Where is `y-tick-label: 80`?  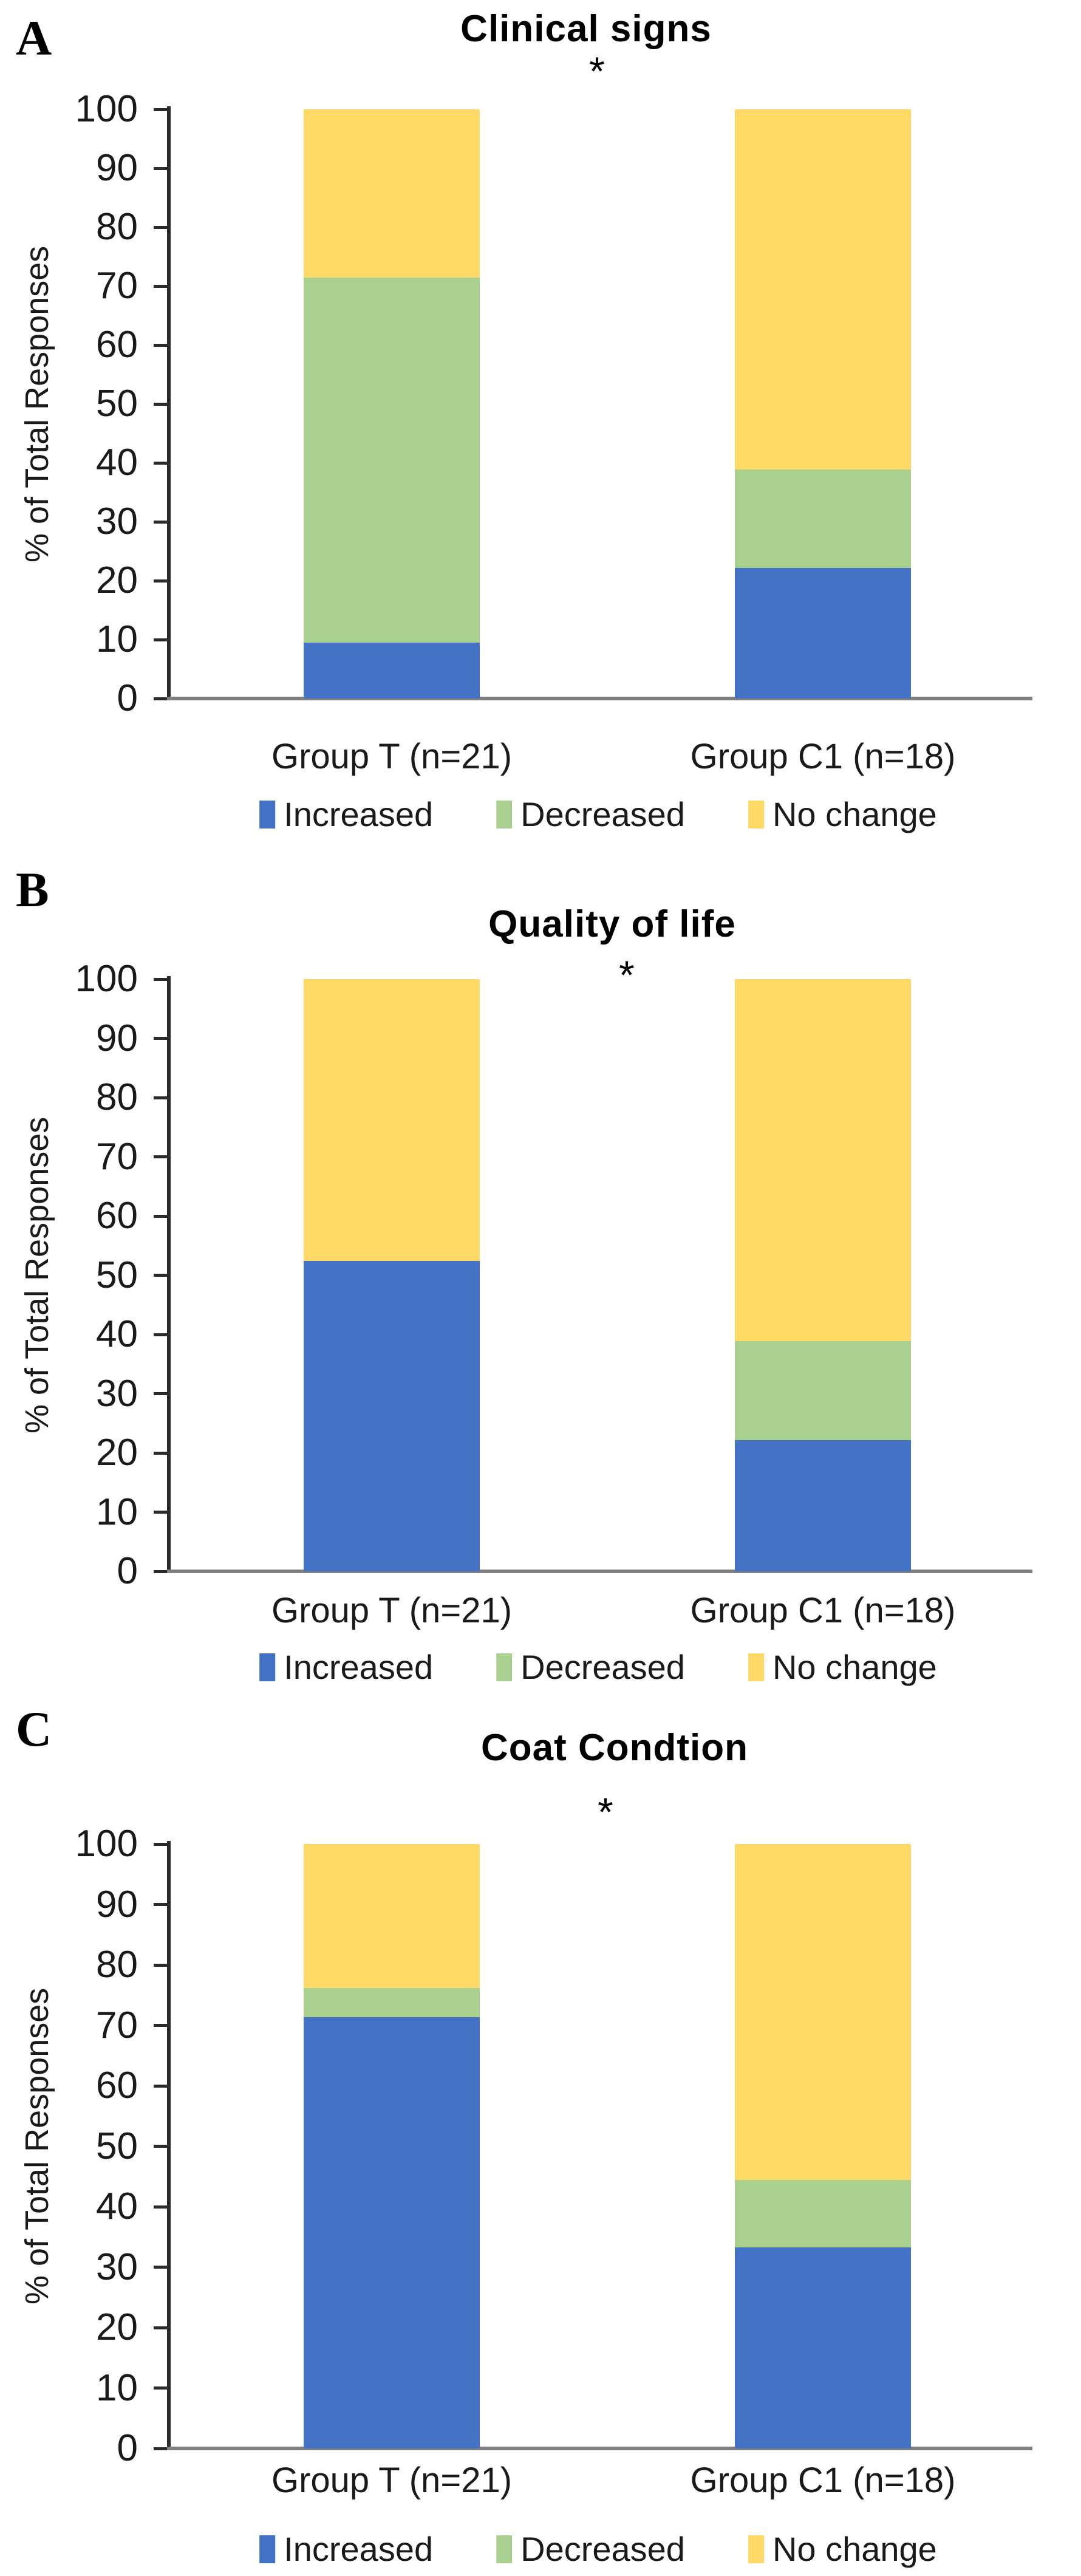
y-tick-label: 80 is located at coordinates (117, 227).